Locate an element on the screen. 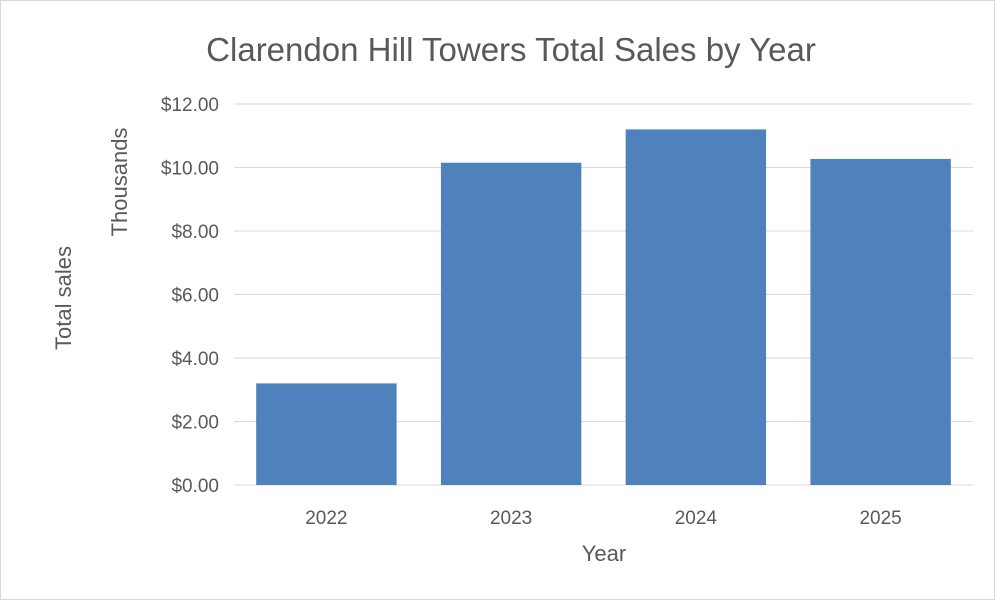 The width and height of the screenshot is (995, 600). y-tick-label: $0.00 is located at coordinates (195, 486).